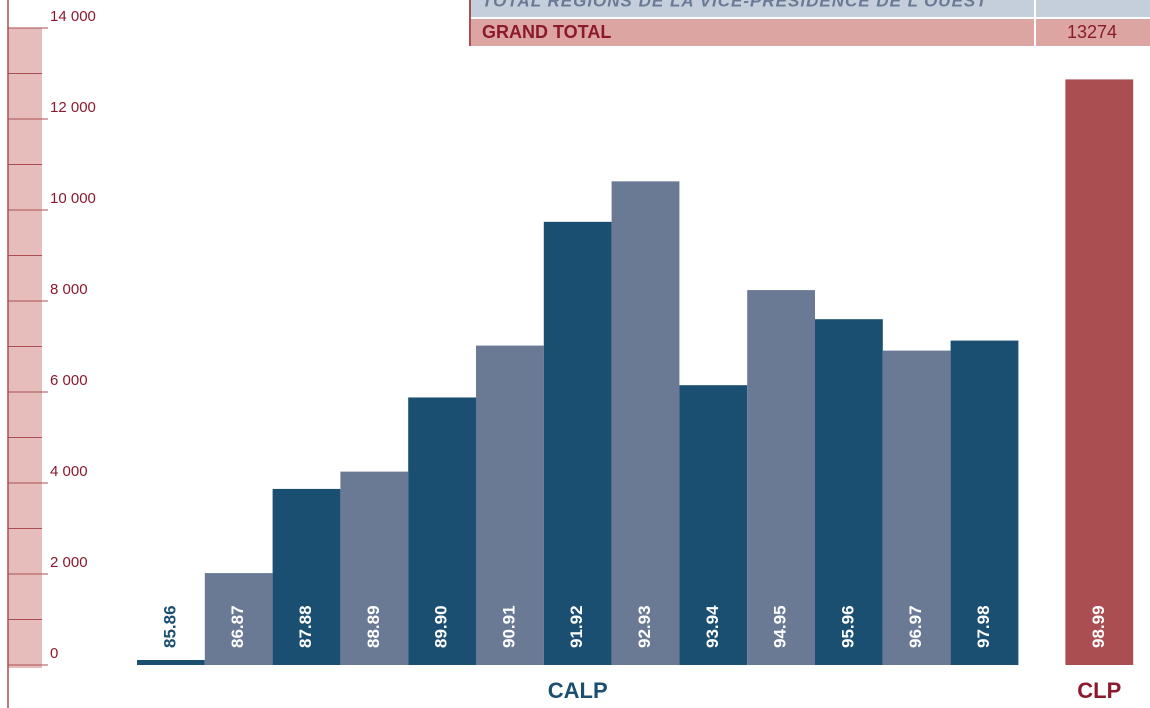 This screenshot has height=708, width=1150. Describe the element at coordinates (305, 626) in the screenshot. I see `x-tick-label: 87.88` at that location.